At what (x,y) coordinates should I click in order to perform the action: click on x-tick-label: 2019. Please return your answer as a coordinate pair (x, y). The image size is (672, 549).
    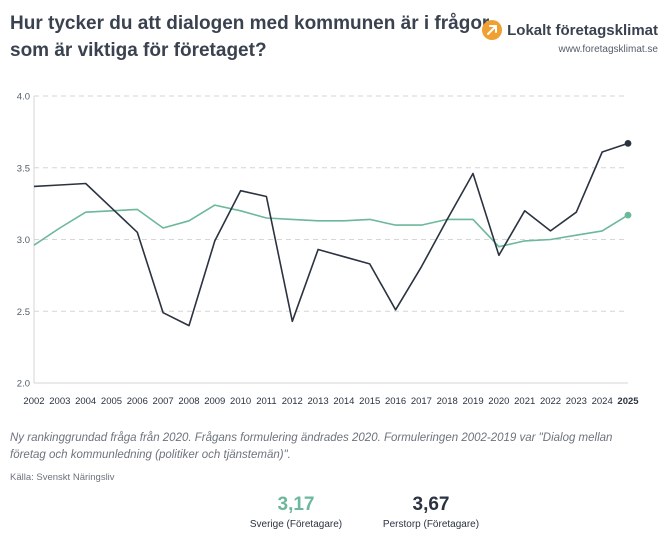
    Looking at the image, I should click on (472, 401).